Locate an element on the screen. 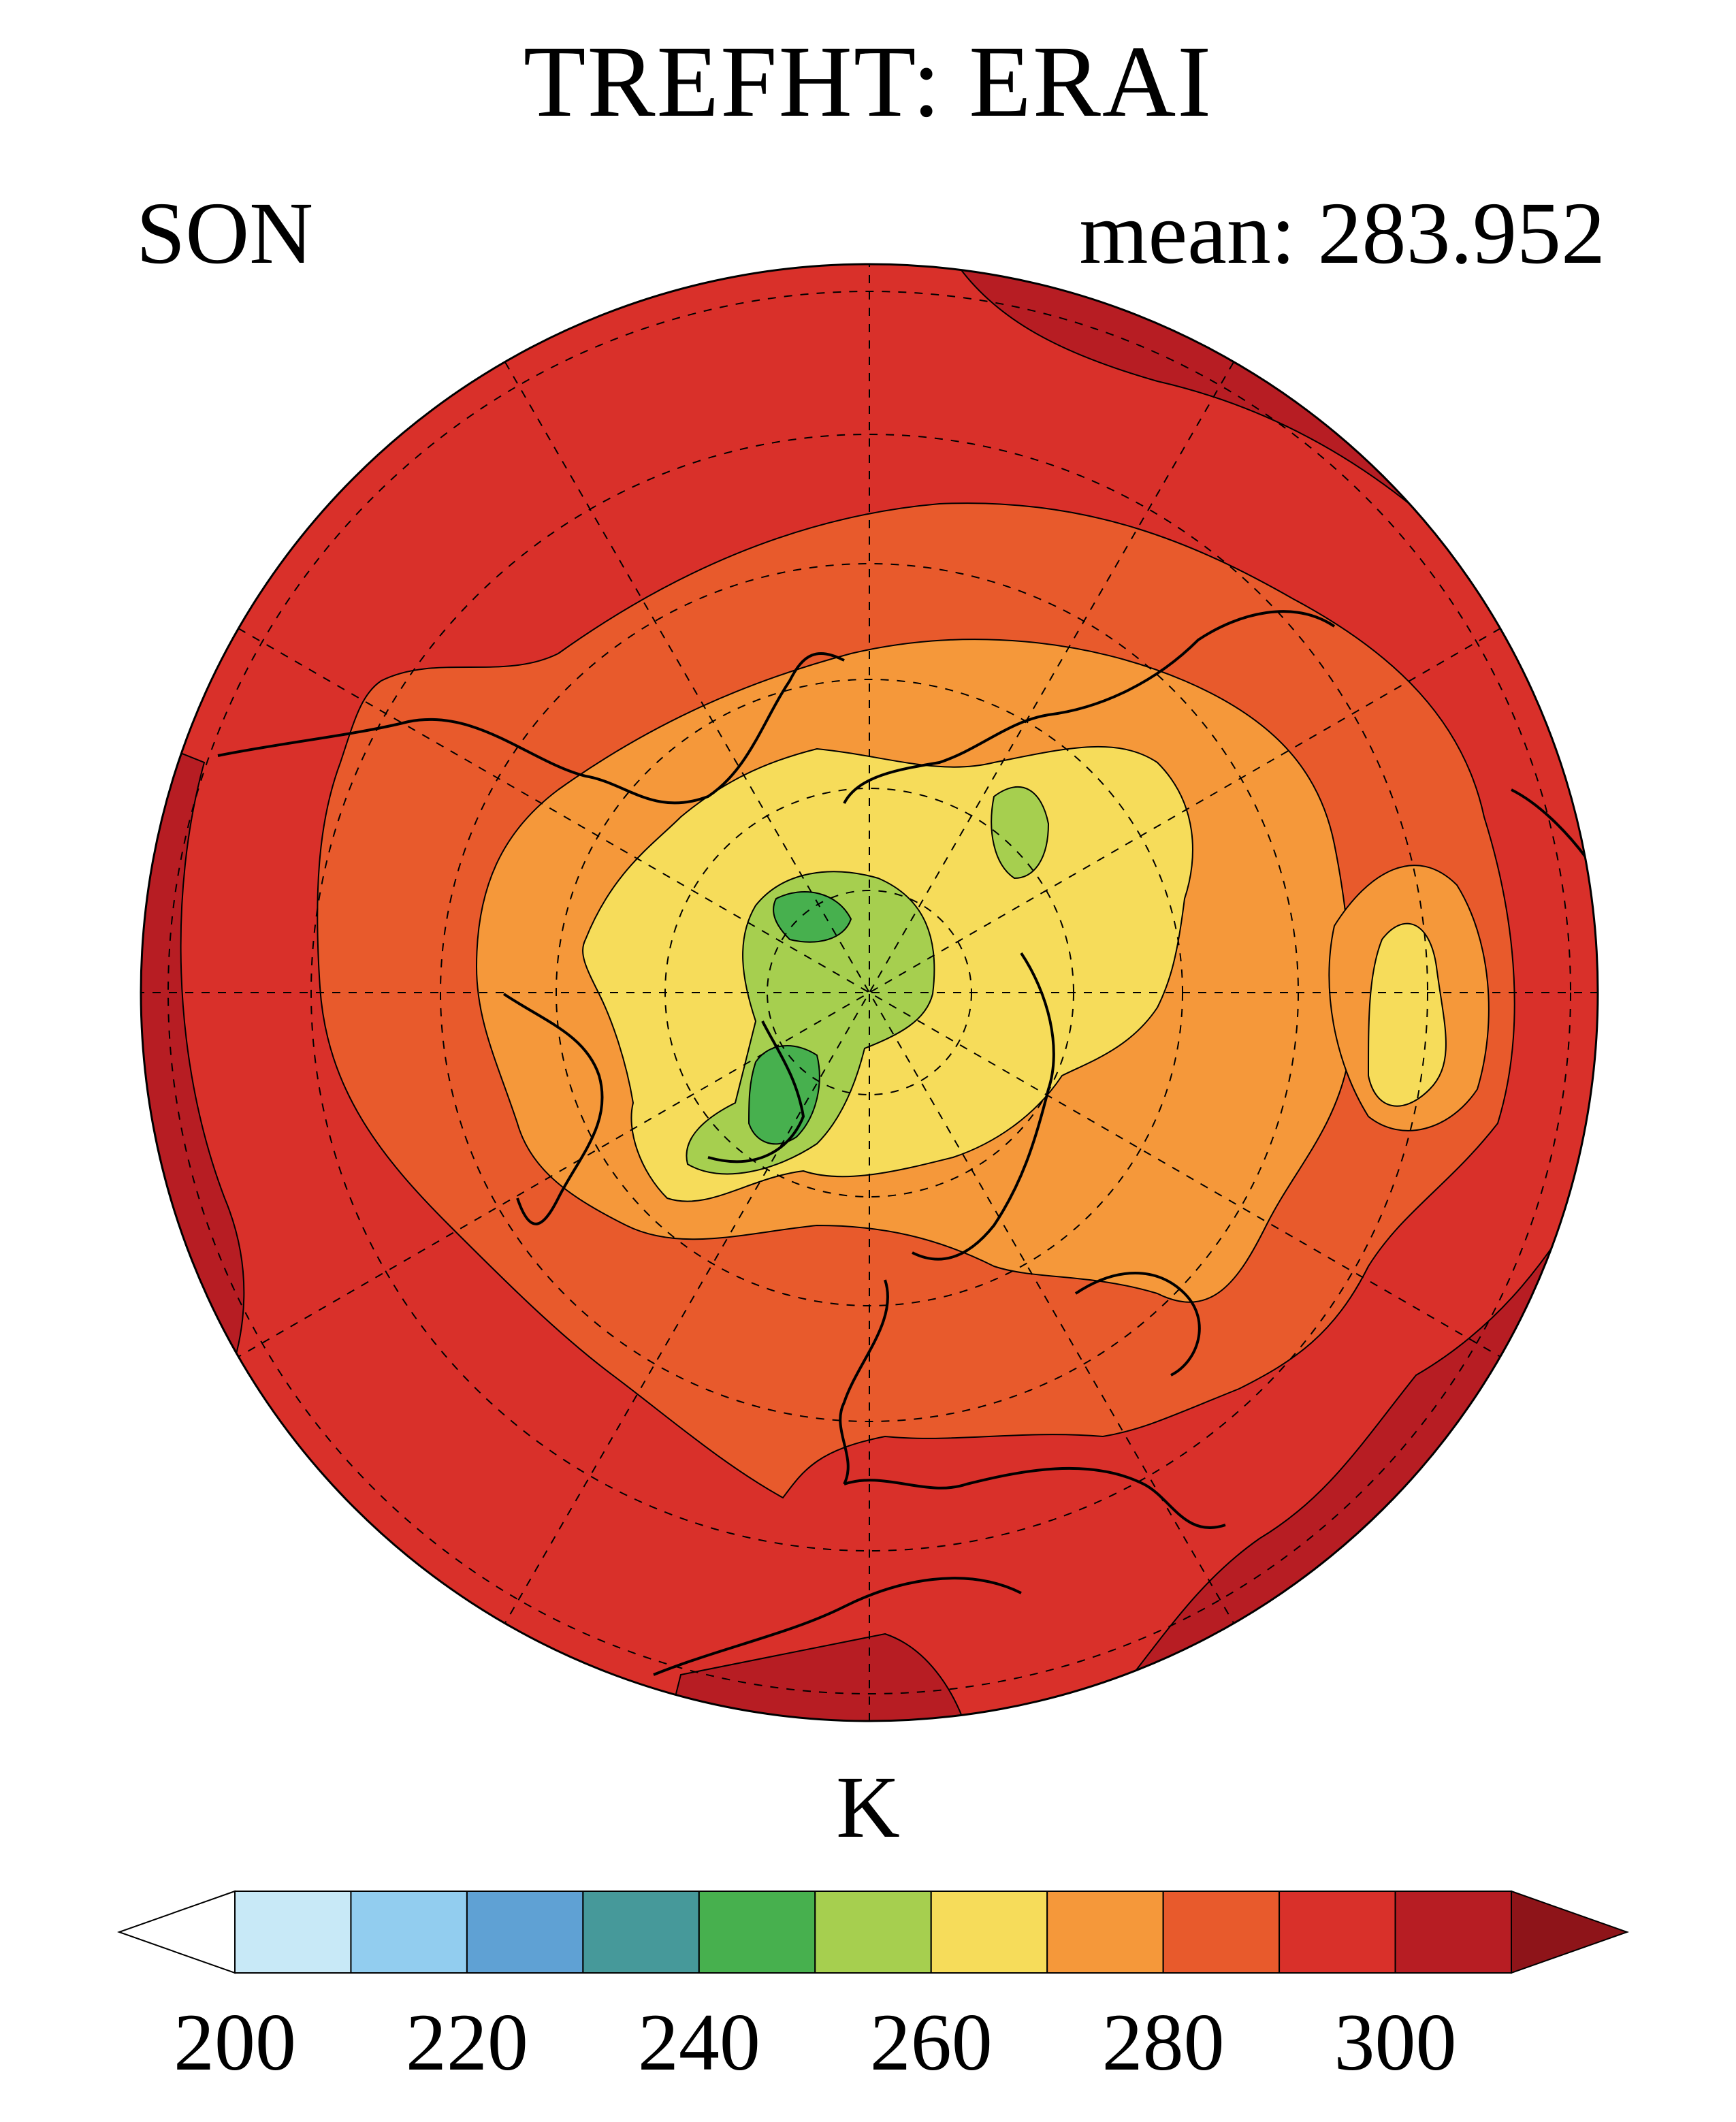 This screenshot has height=2122, width=1736. mean-value: 283.952 is located at coordinates (1461, 233).